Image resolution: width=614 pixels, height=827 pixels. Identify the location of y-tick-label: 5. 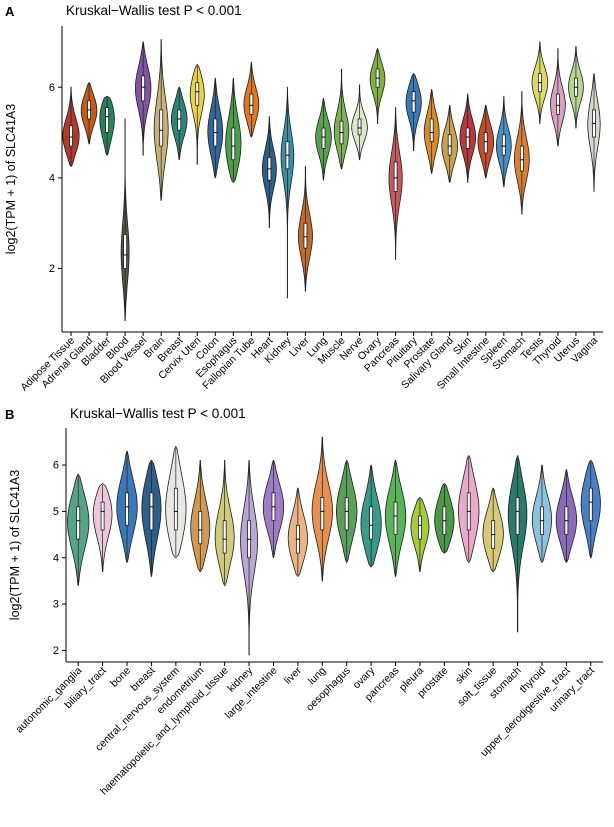
(56, 512).